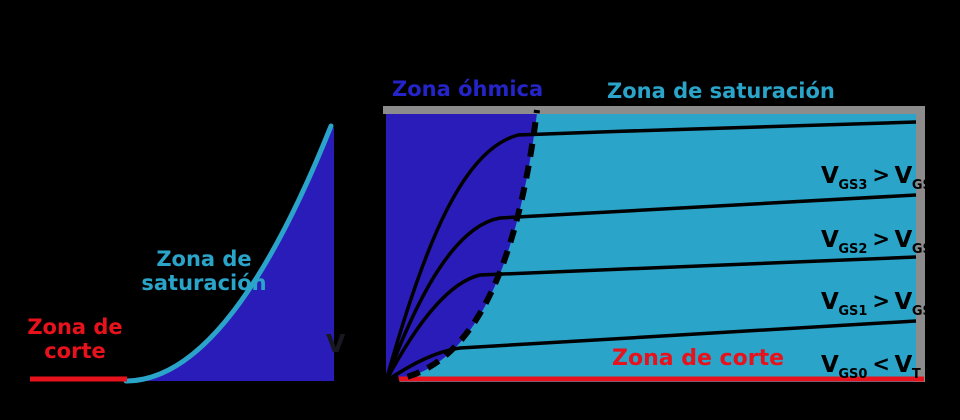 This screenshot has width=960, height=420. Describe the element at coordinates (853, 374) in the screenshot. I see `vgs0-lhs-sub: GS0` at that location.